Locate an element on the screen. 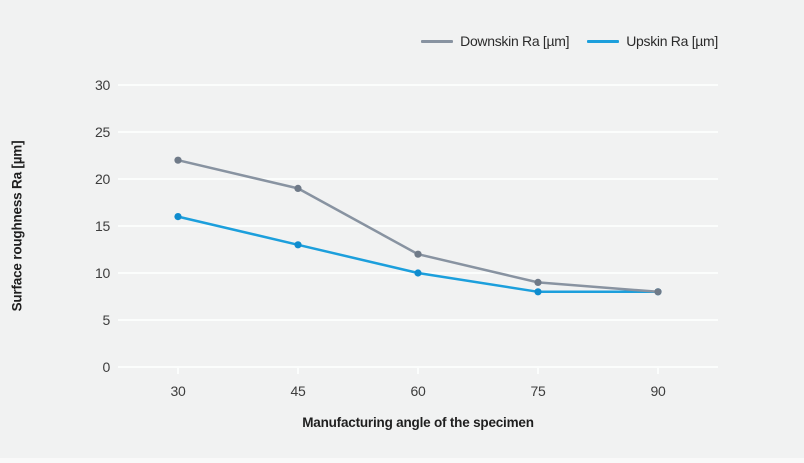 The width and height of the screenshot is (804, 463). y-tick-label: 30 is located at coordinates (102, 85).